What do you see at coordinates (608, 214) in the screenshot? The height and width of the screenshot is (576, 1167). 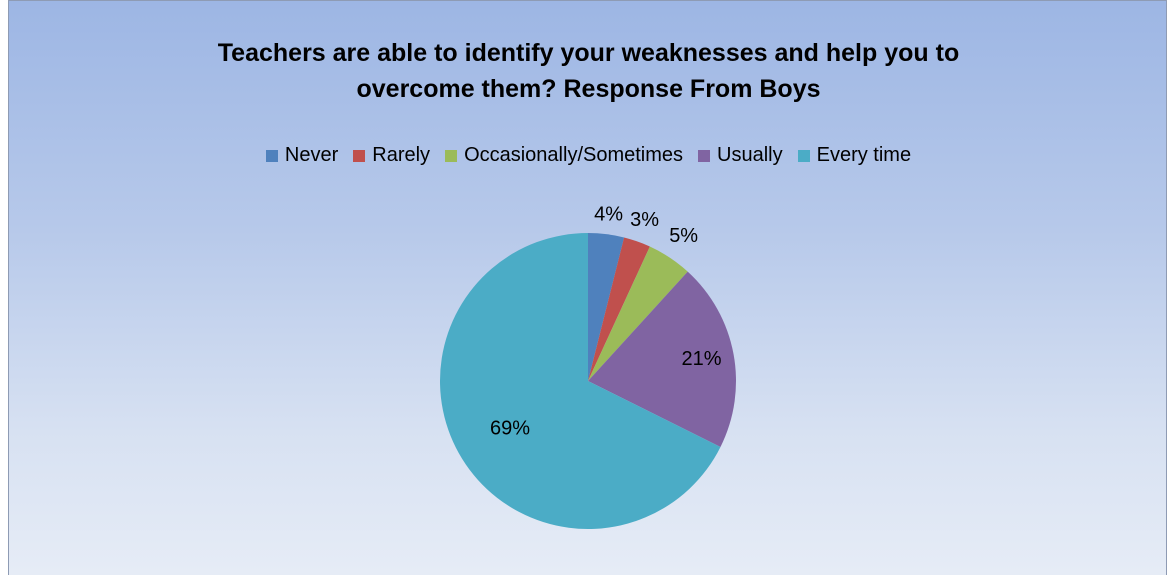 I see `data-label-never: 4%` at bounding box center [608, 214].